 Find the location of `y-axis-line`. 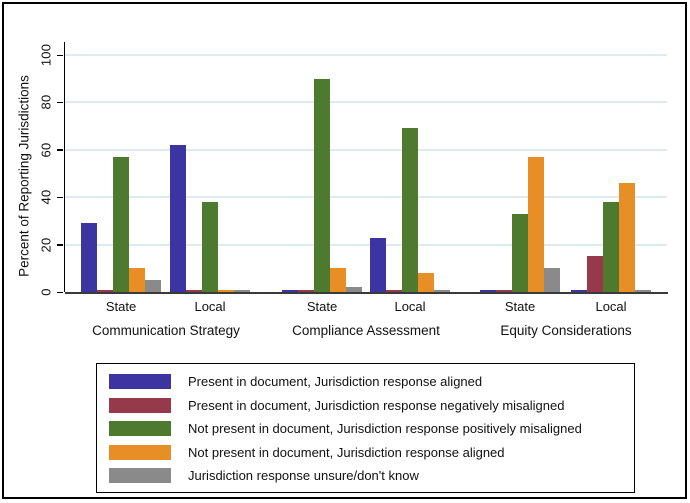

y-axis-line is located at coordinates (64, 167).